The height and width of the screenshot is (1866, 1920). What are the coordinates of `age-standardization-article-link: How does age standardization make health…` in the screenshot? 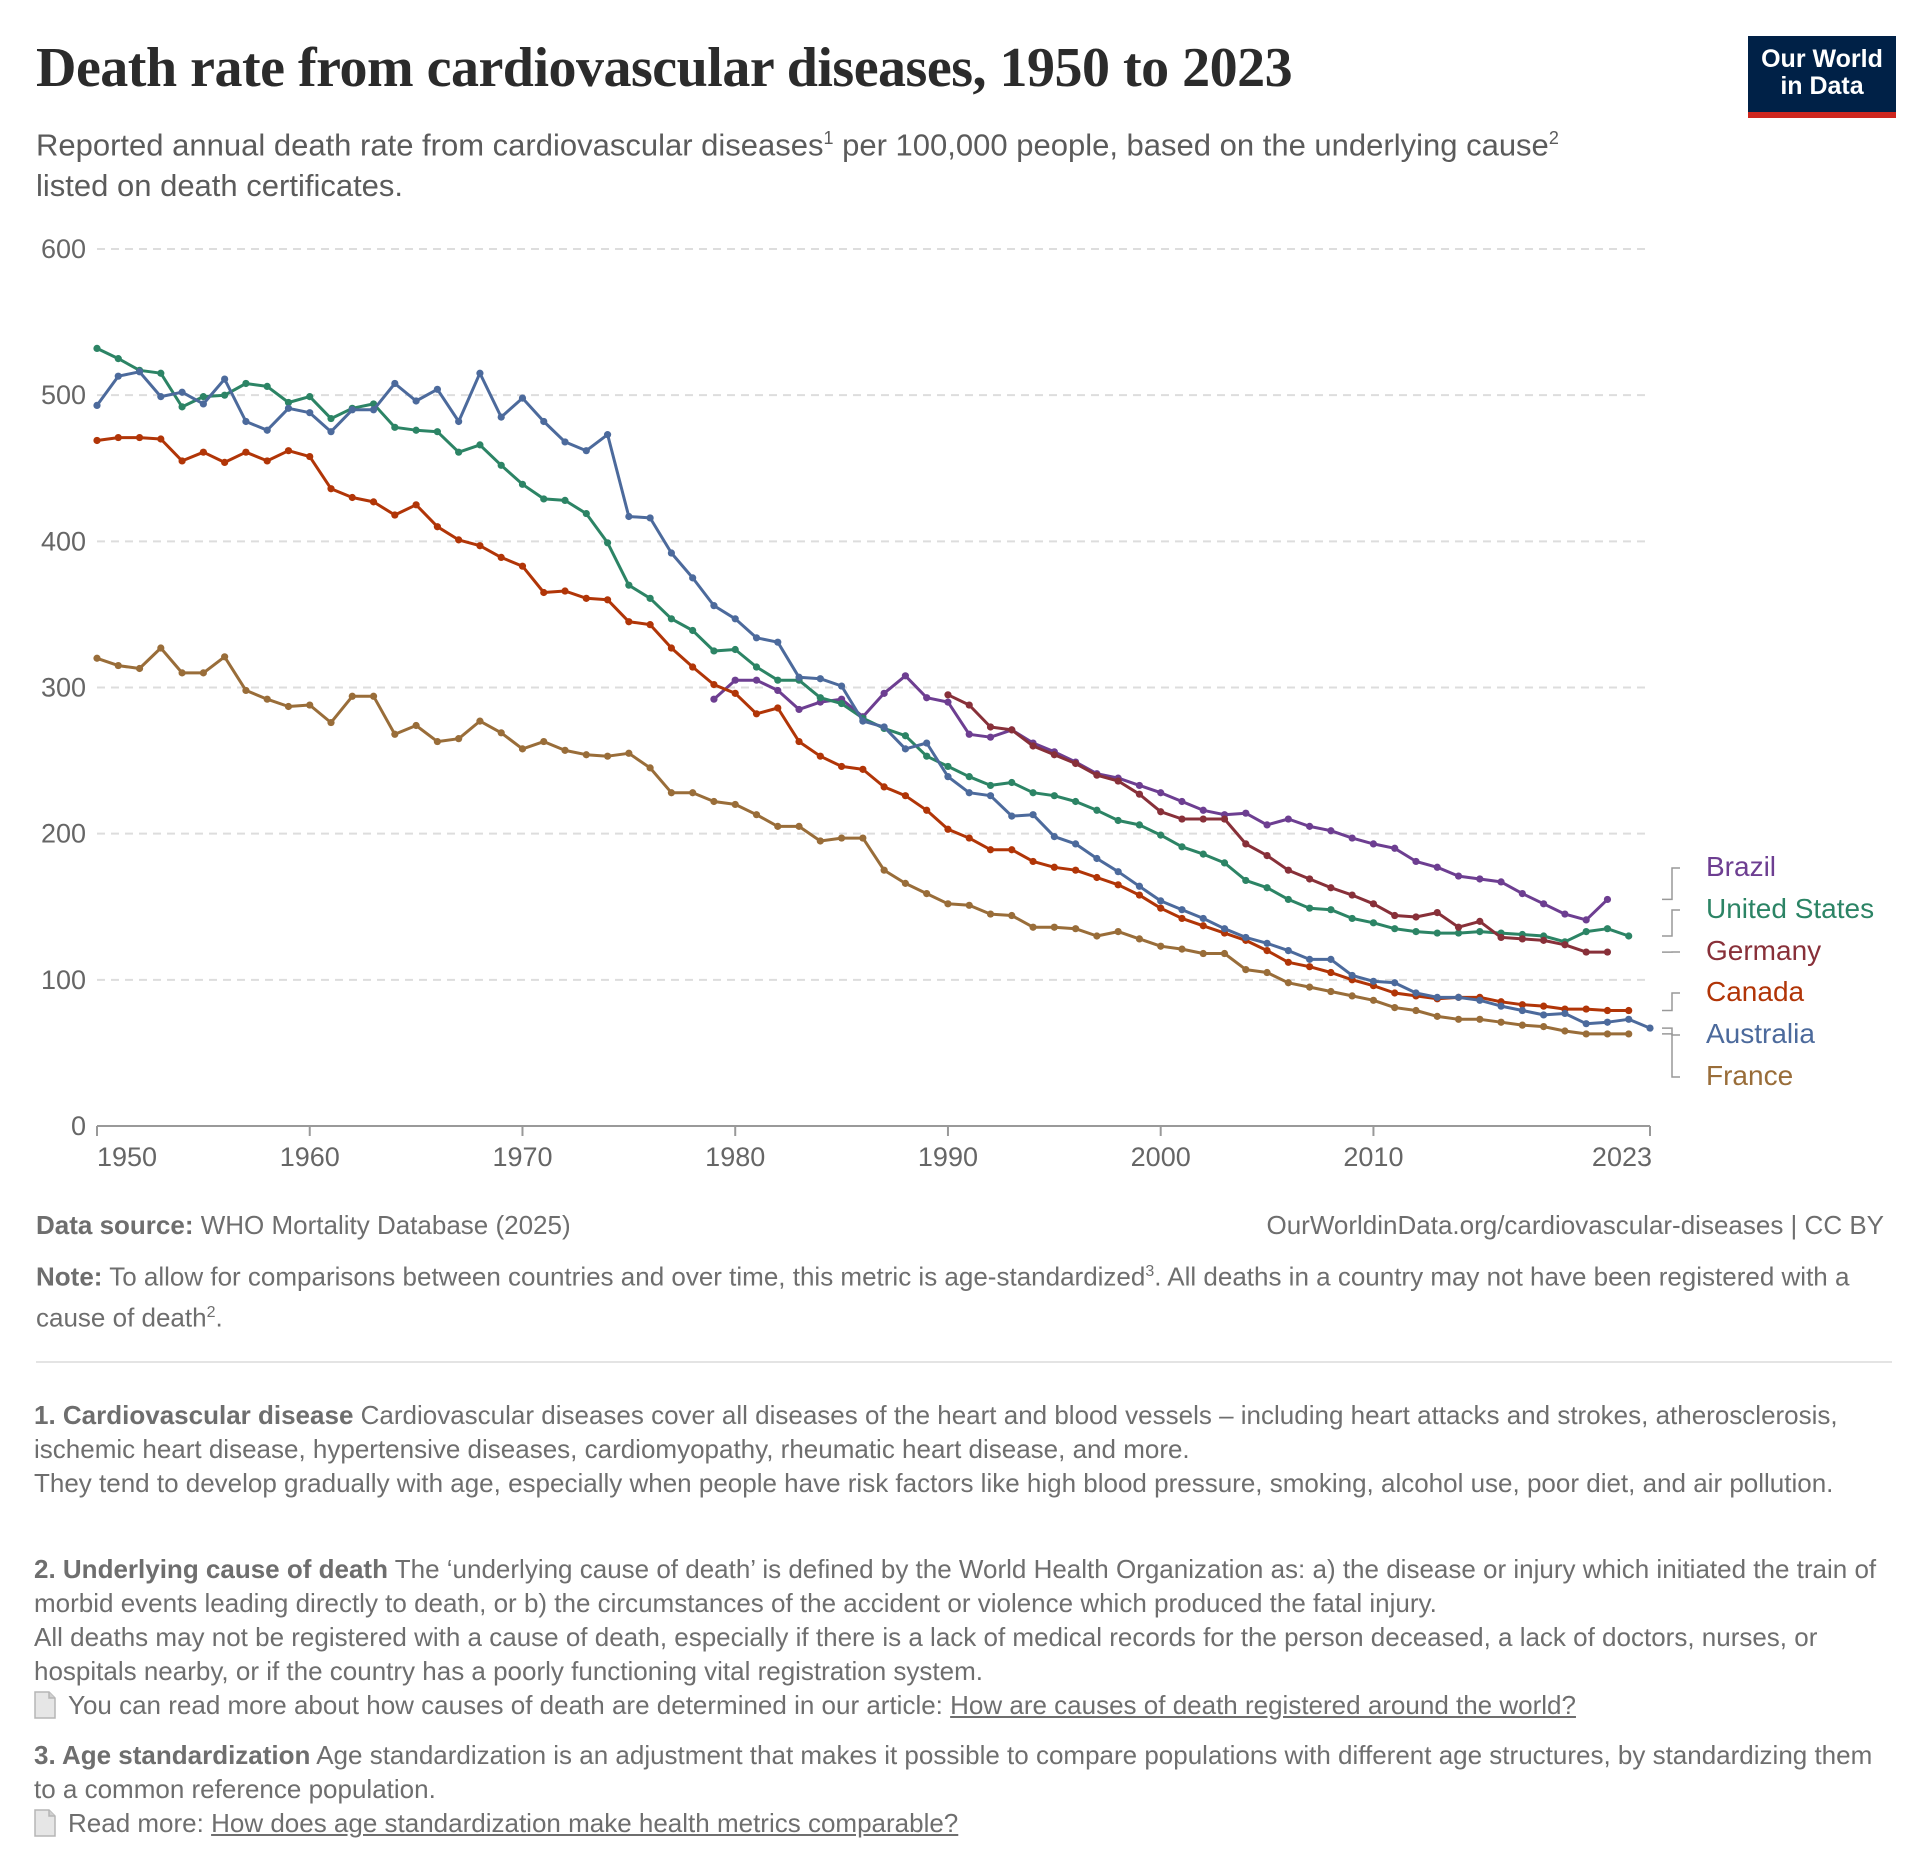 It's located at (585, 1823).